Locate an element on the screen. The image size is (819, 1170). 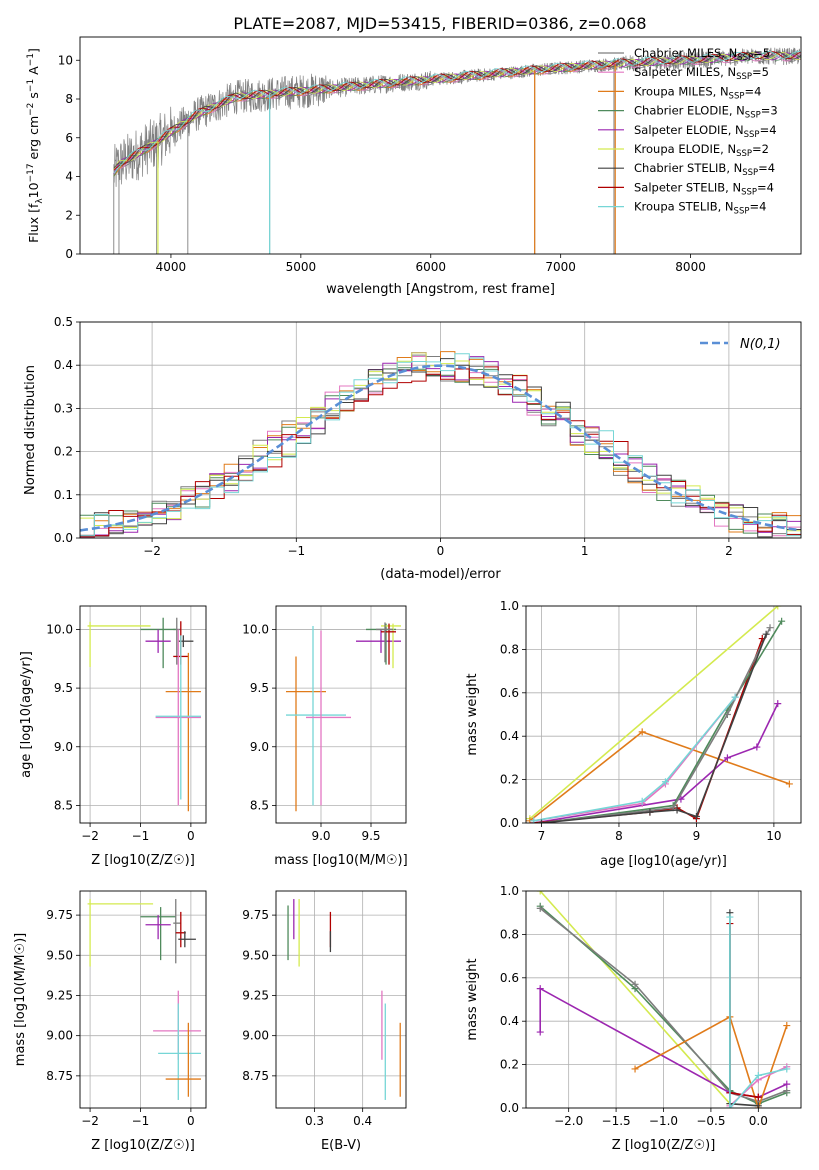
legend-label: Chabrier ELODIE, NSSP=3 is located at coordinates (706, 112).